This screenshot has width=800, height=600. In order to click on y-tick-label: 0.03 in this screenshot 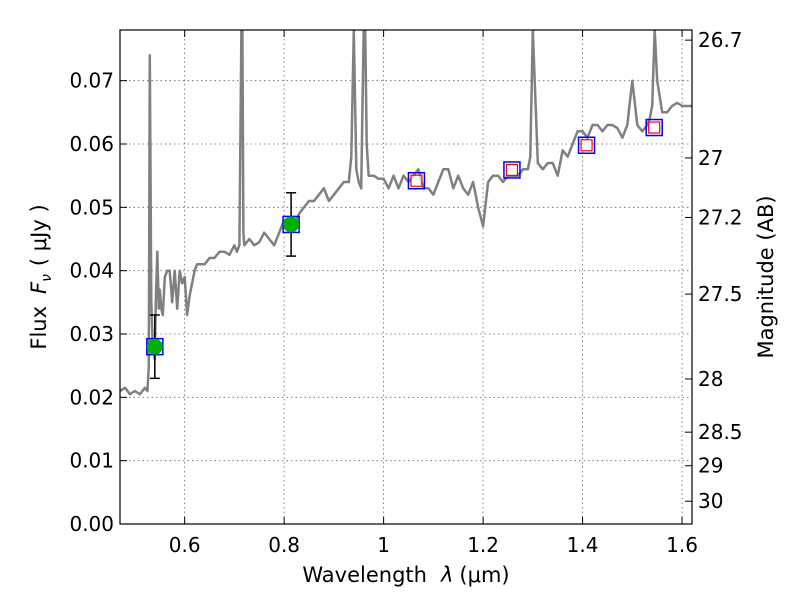, I will do `click(91, 334)`.